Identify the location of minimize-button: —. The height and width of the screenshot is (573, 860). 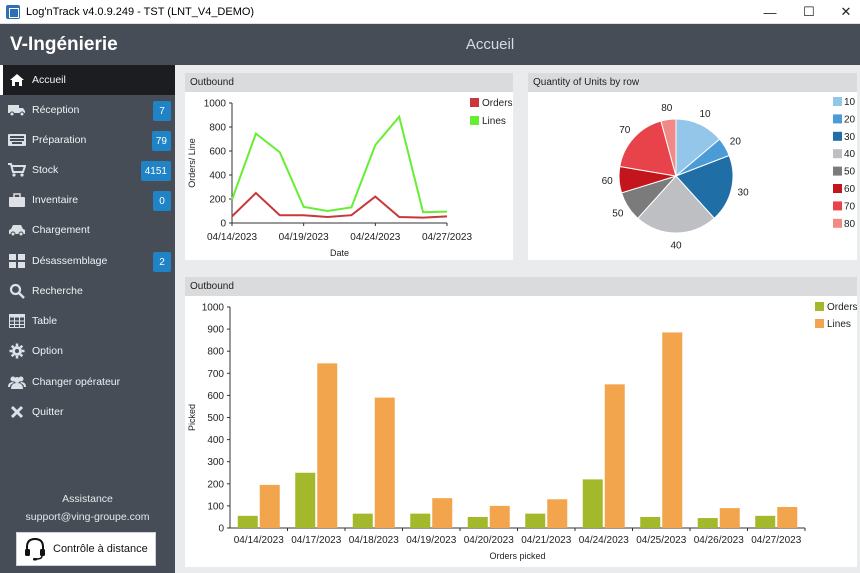
(770, 12).